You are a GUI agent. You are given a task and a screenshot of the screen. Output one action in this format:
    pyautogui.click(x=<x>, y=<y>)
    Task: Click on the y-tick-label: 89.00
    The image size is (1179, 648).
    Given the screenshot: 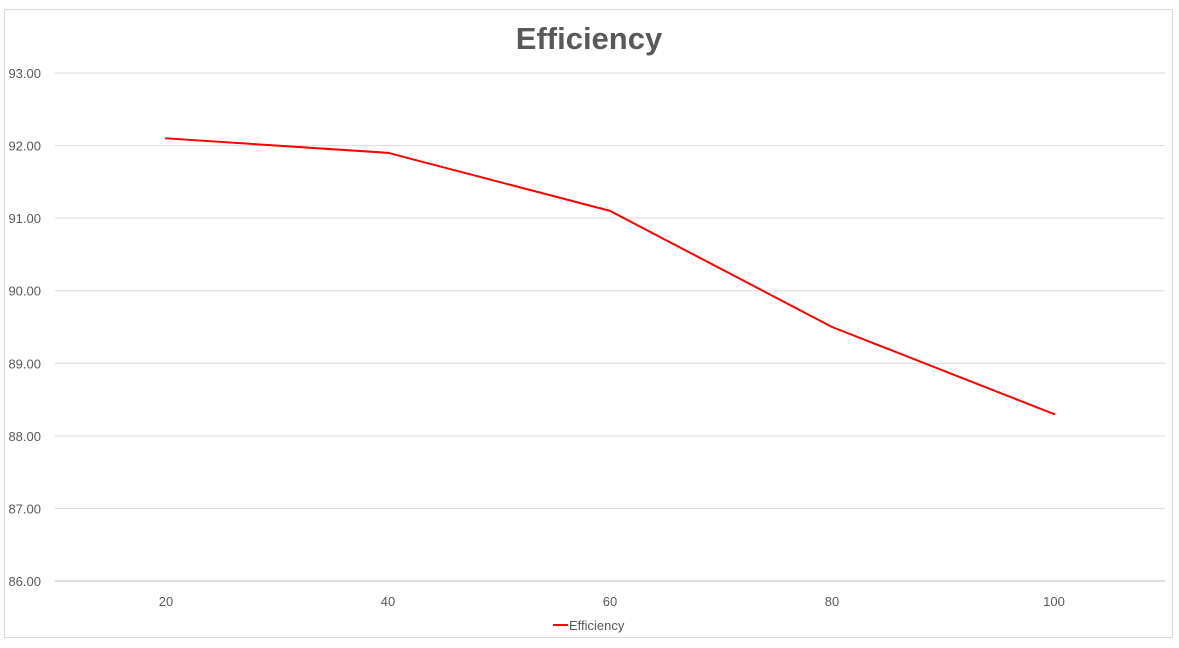 What is the action you would take?
    pyautogui.click(x=24, y=363)
    